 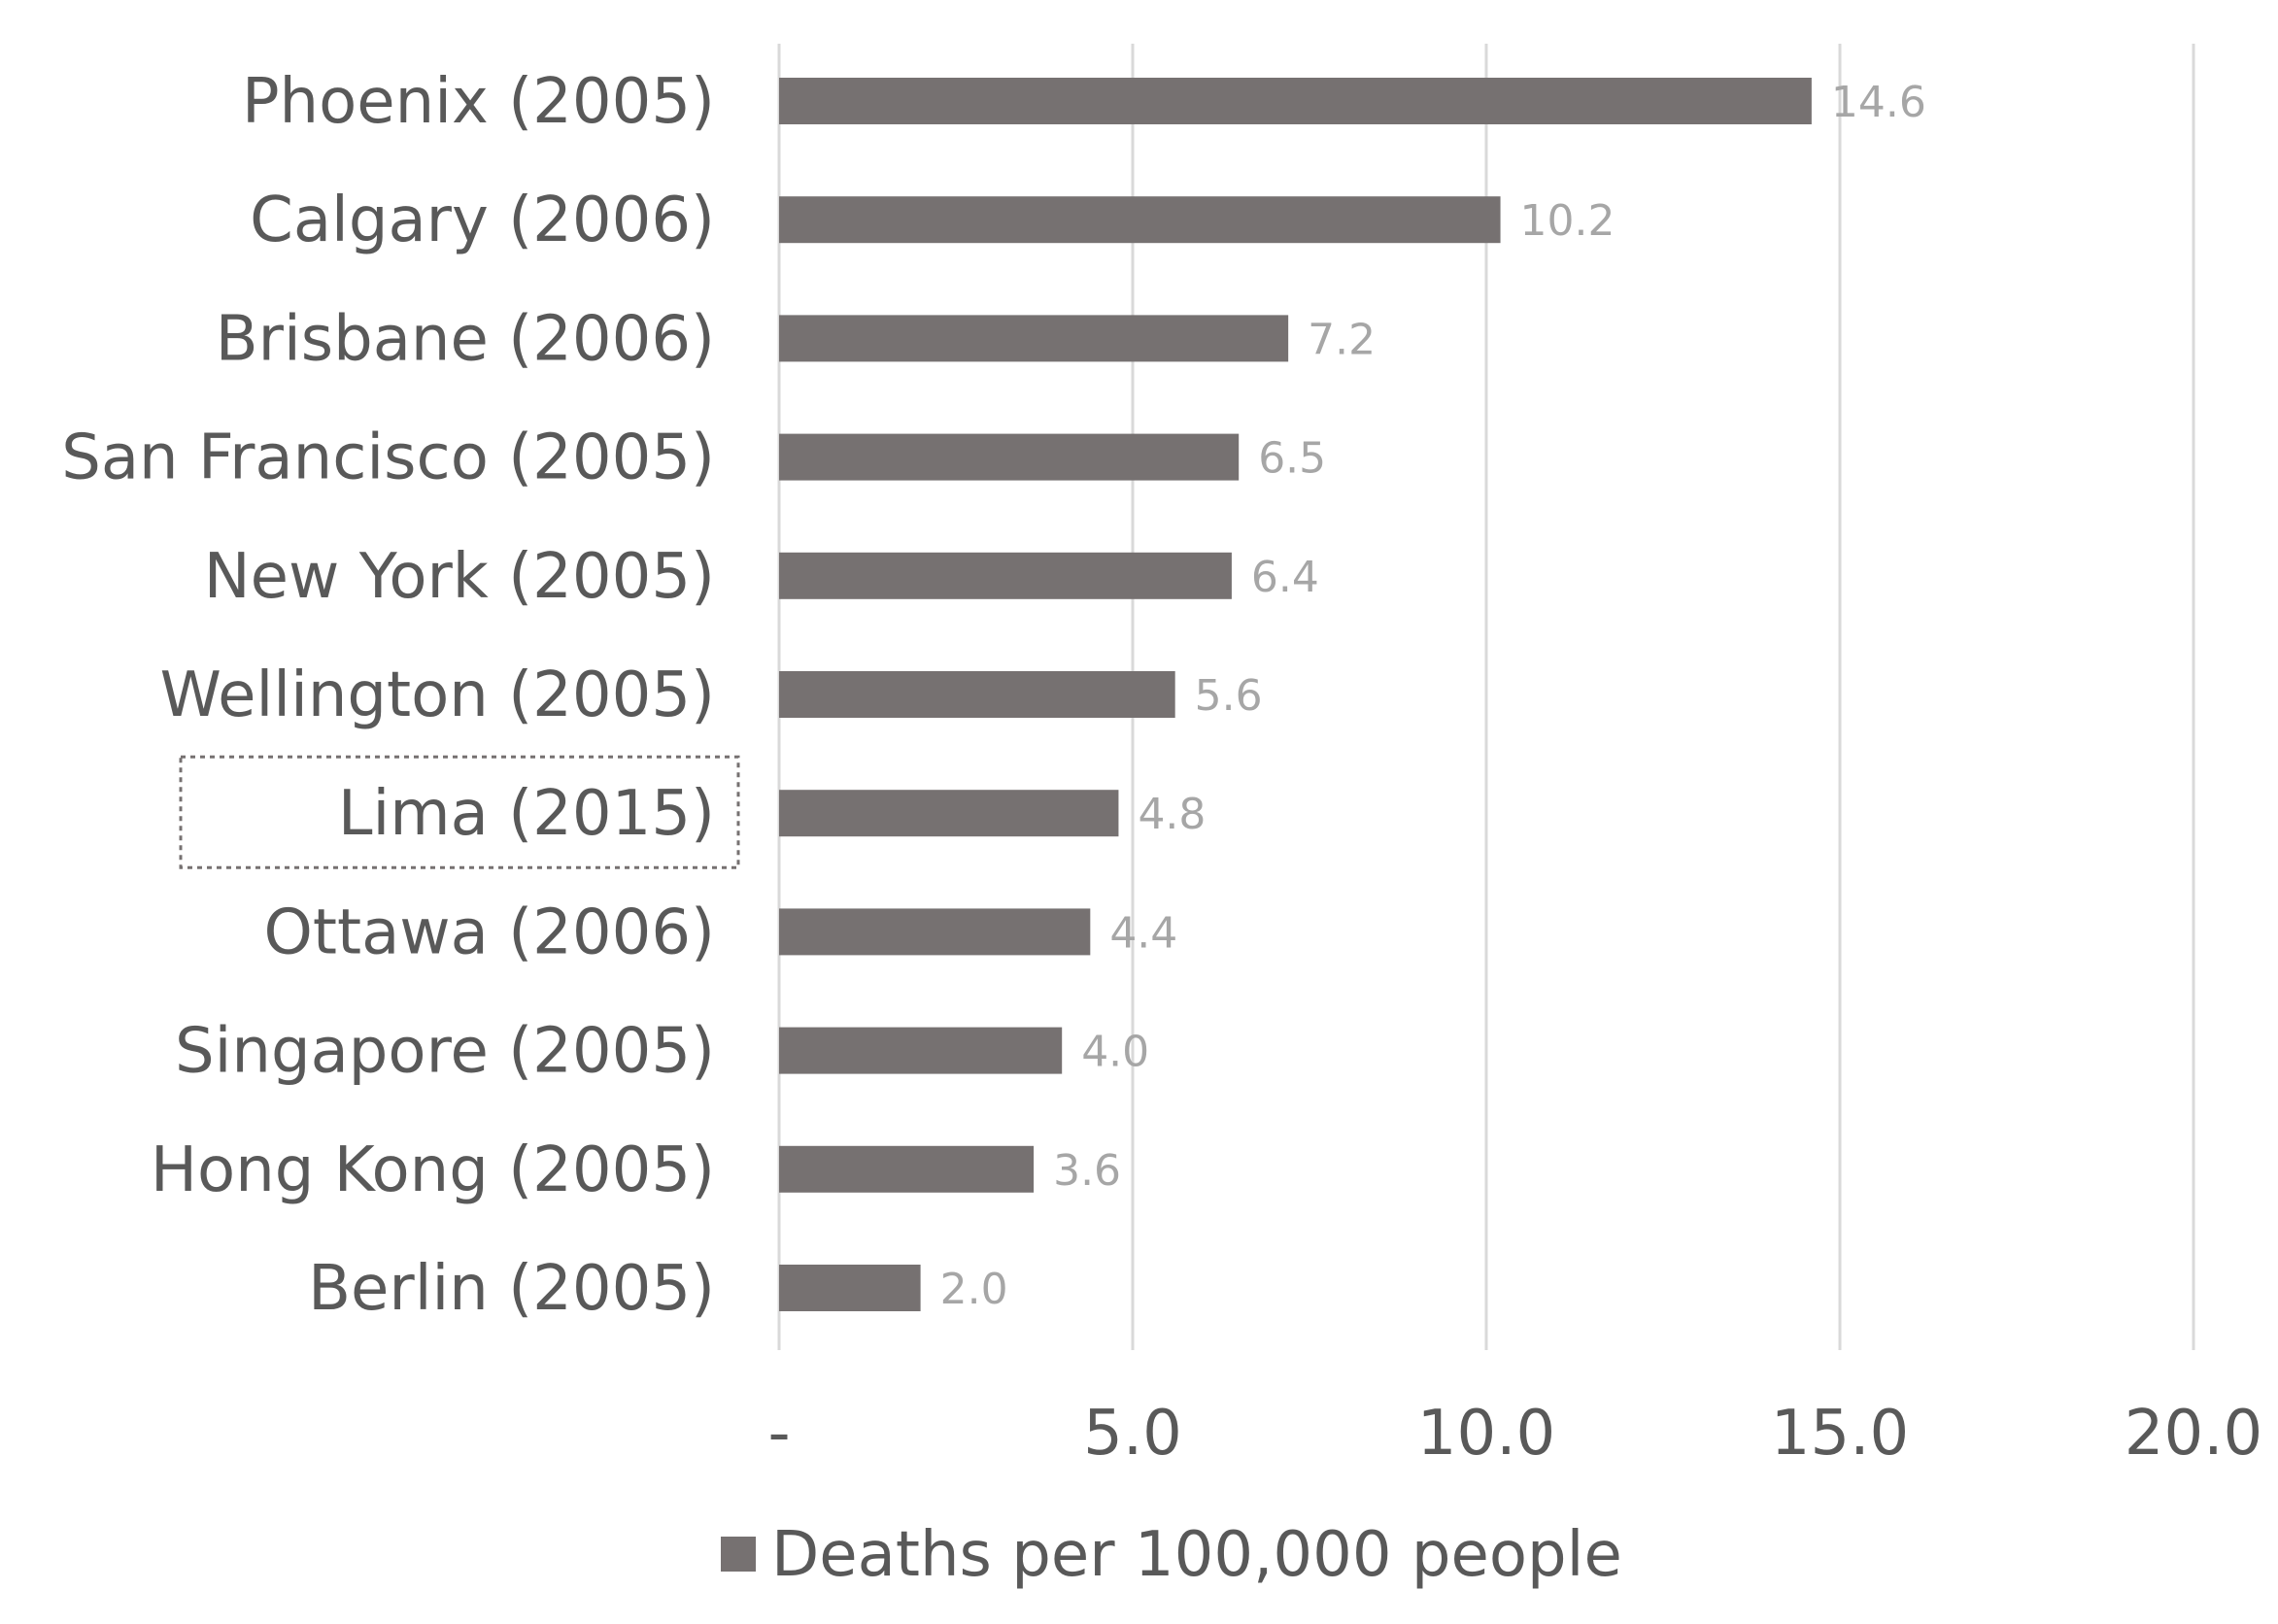 I want to click on category-label: Wellington (2005), so click(x=437, y=695).